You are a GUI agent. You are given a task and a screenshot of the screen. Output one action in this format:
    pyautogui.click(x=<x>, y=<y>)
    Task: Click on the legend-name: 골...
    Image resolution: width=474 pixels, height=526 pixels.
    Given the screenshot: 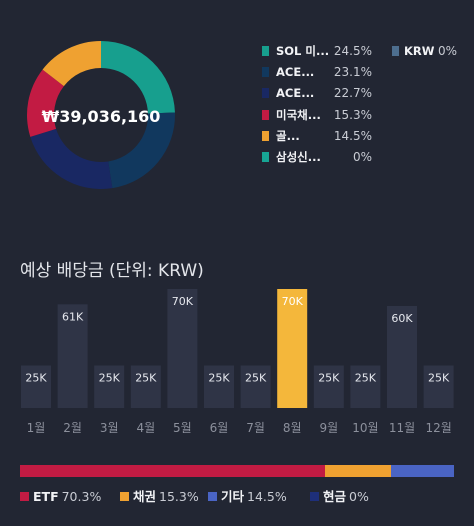 What is the action you would take?
    pyautogui.click(x=288, y=135)
    